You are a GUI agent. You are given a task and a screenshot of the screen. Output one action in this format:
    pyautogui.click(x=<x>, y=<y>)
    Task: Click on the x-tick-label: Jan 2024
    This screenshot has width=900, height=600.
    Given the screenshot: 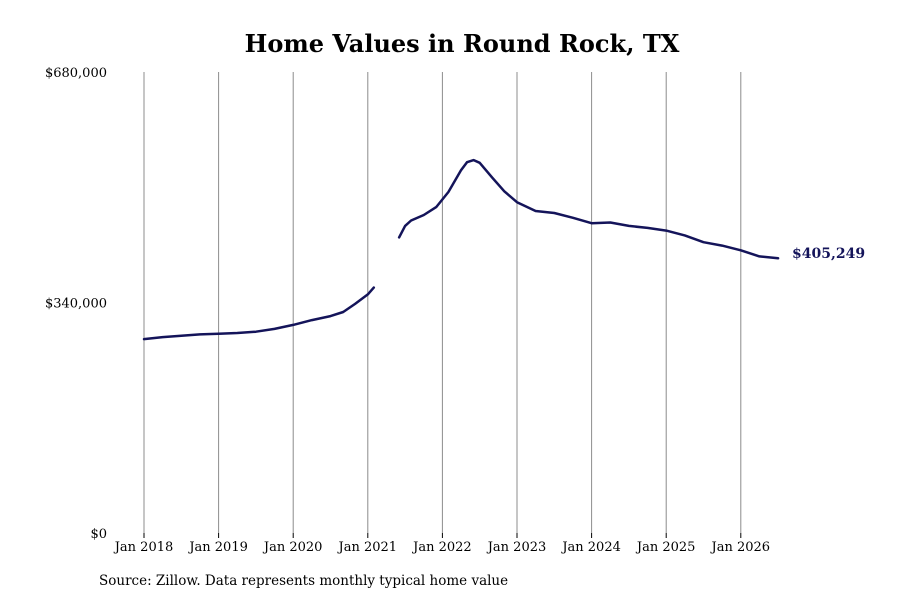 What is the action you would take?
    pyautogui.click(x=590, y=547)
    